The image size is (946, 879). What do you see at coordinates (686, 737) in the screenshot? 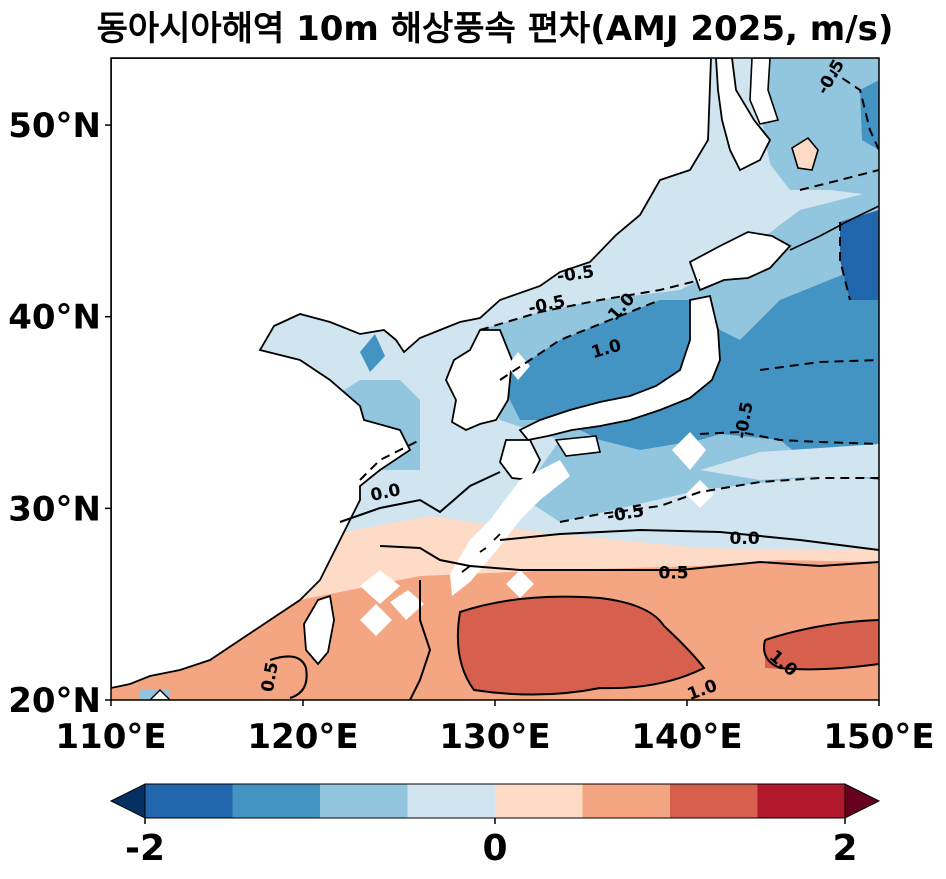
I see `x-tick-label: 140°E` at bounding box center [686, 737].